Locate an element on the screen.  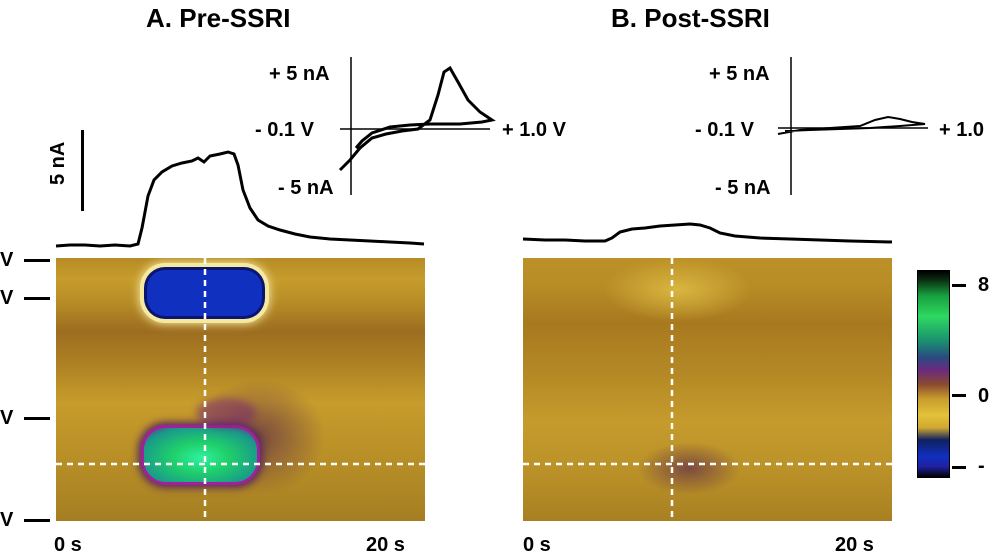
y-tick-label-3: V is located at coordinates (7, 418).